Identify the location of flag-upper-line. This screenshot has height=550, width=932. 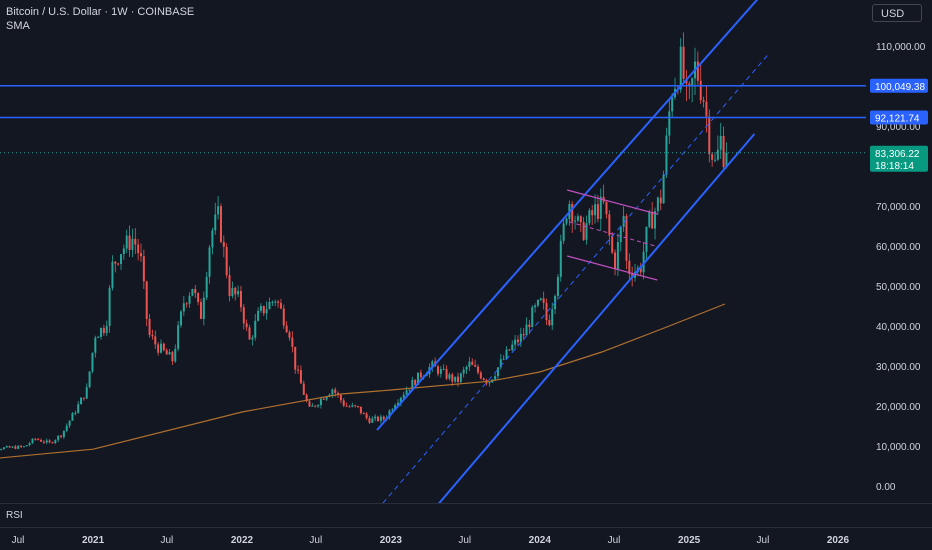
(612, 202).